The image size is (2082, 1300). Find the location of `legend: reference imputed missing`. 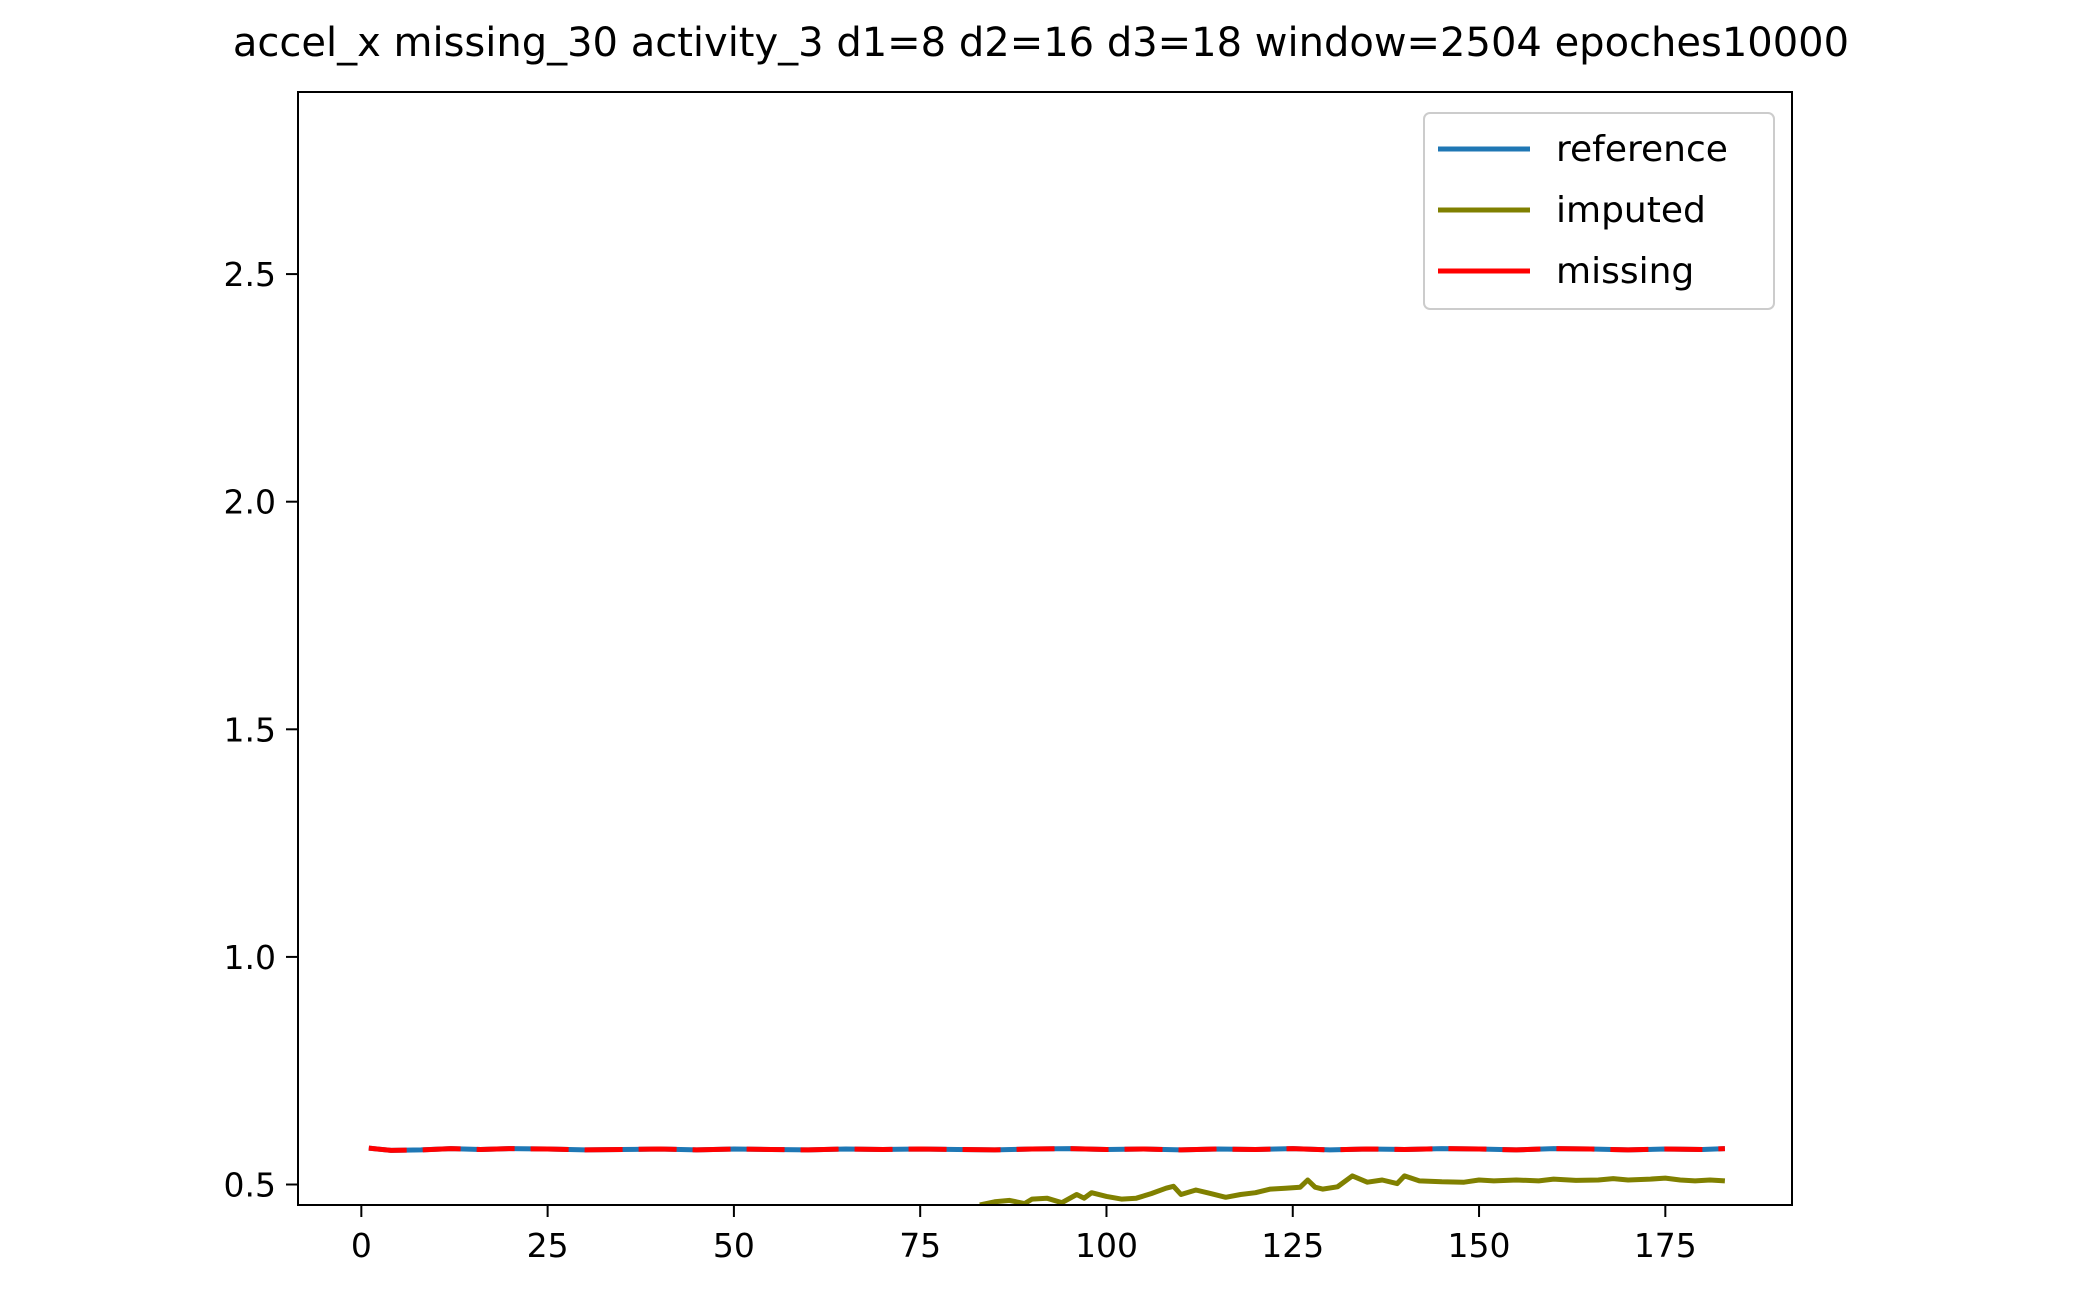

legend: reference imputed missing is located at coordinates (1599, 211).